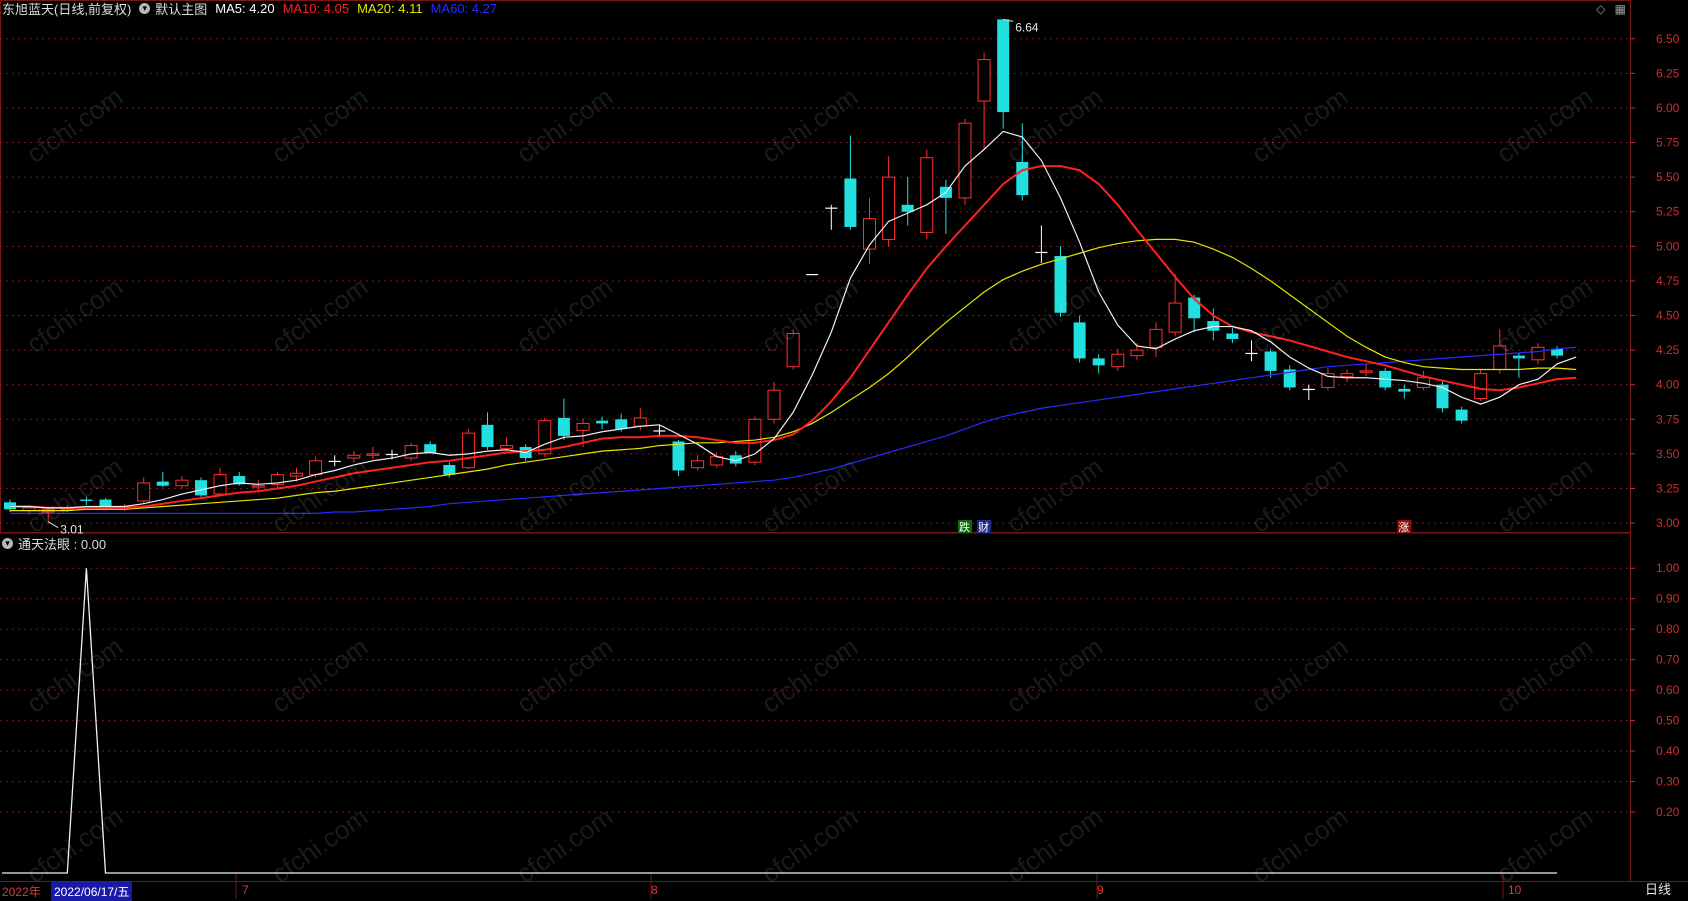 Image resolution: width=1688 pixels, height=901 pixels. What do you see at coordinates (1657, 889) in the screenshot?
I see `period-button: 日线` at bounding box center [1657, 889].